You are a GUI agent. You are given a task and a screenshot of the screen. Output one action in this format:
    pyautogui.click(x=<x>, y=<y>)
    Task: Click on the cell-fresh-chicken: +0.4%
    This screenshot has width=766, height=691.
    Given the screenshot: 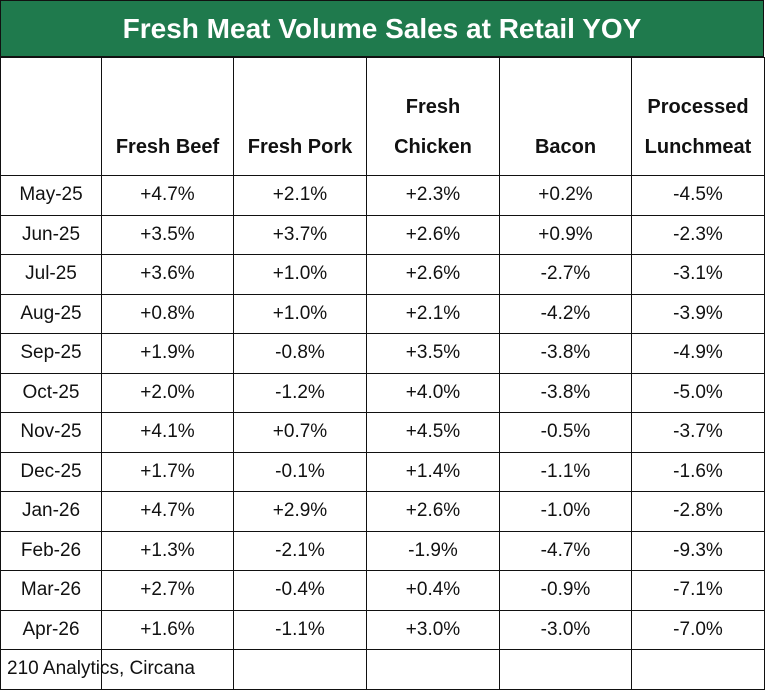 What is the action you would take?
    pyautogui.click(x=433, y=590)
    